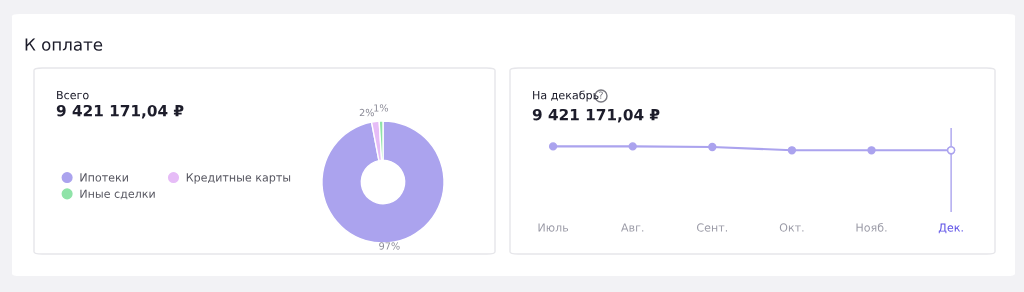  What do you see at coordinates (366, 112) in the screenshot?
I see `data-label: 2%` at bounding box center [366, 112].